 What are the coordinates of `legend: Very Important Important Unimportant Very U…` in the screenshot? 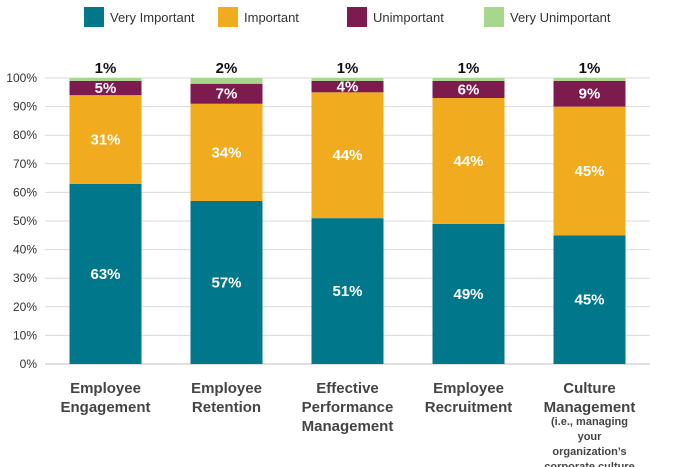 It's located at (347, 17).